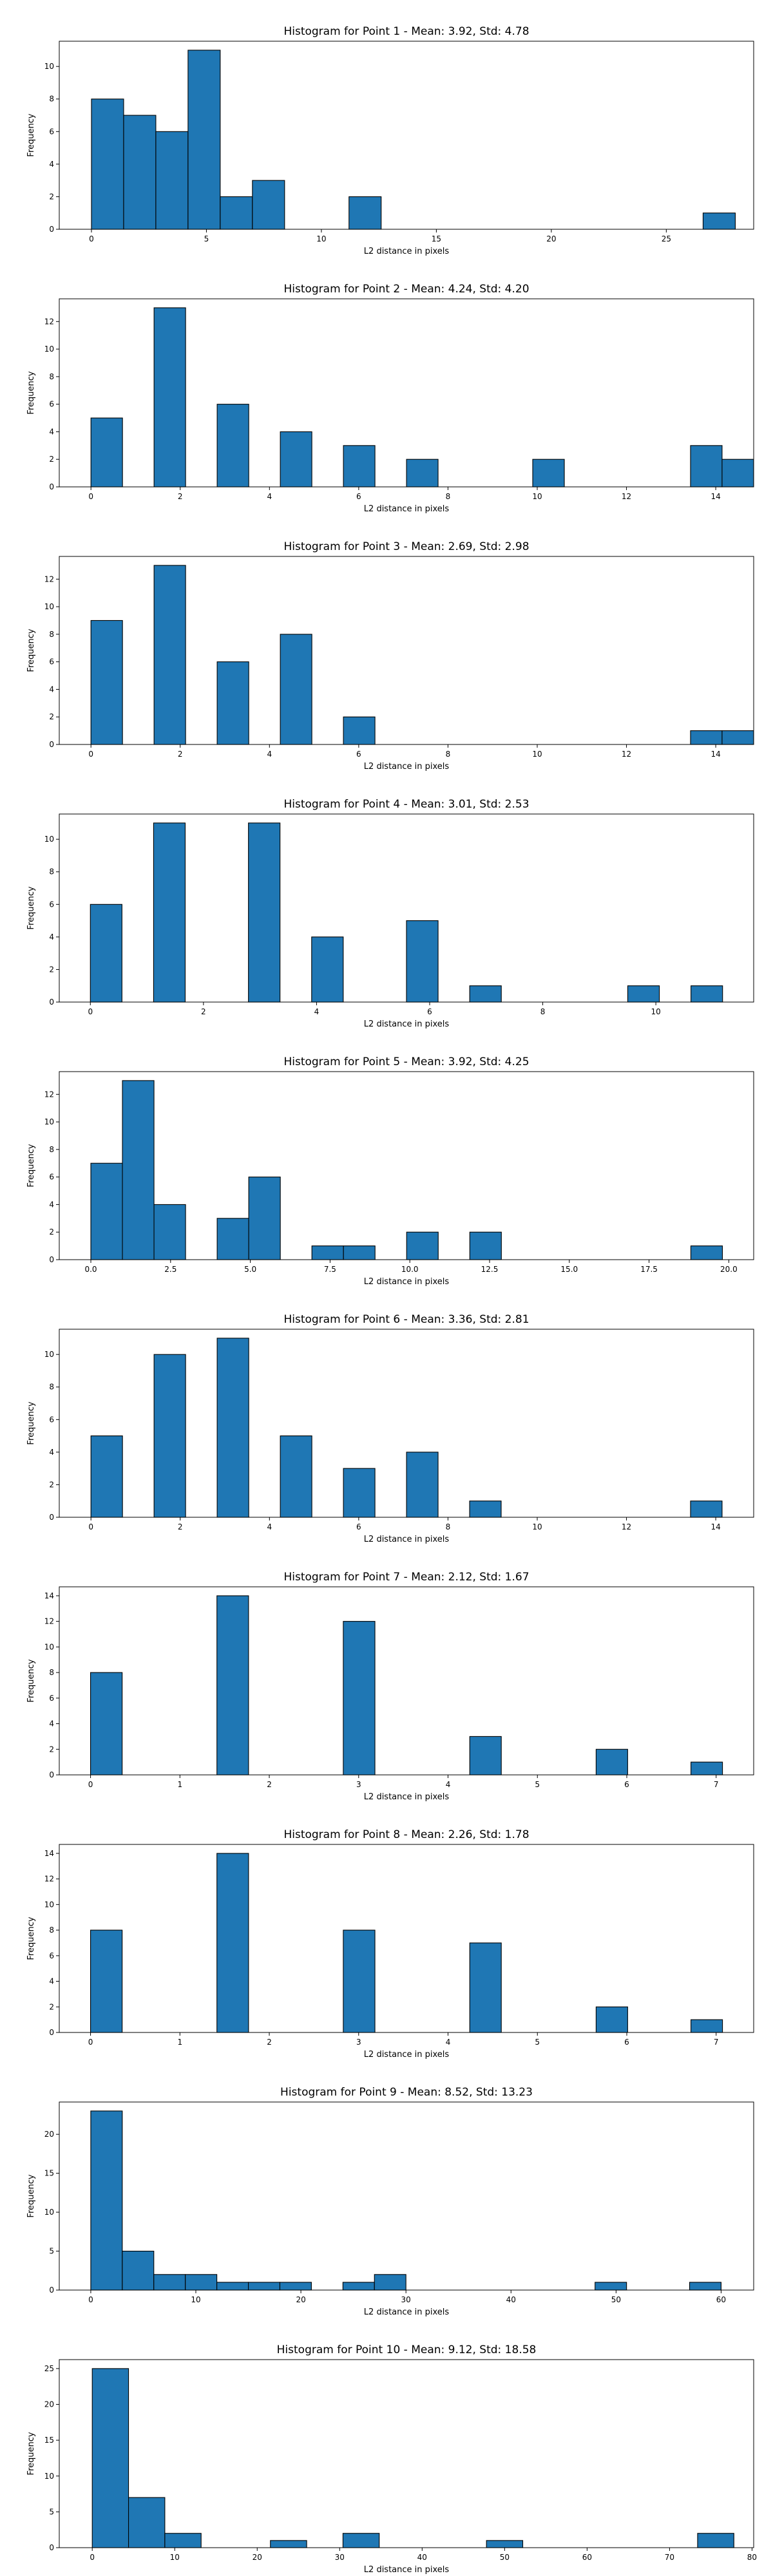  Describe the element at coordinates (250, 1269) in the screenshot. I see `x-tick-label: 5.0` at that location.